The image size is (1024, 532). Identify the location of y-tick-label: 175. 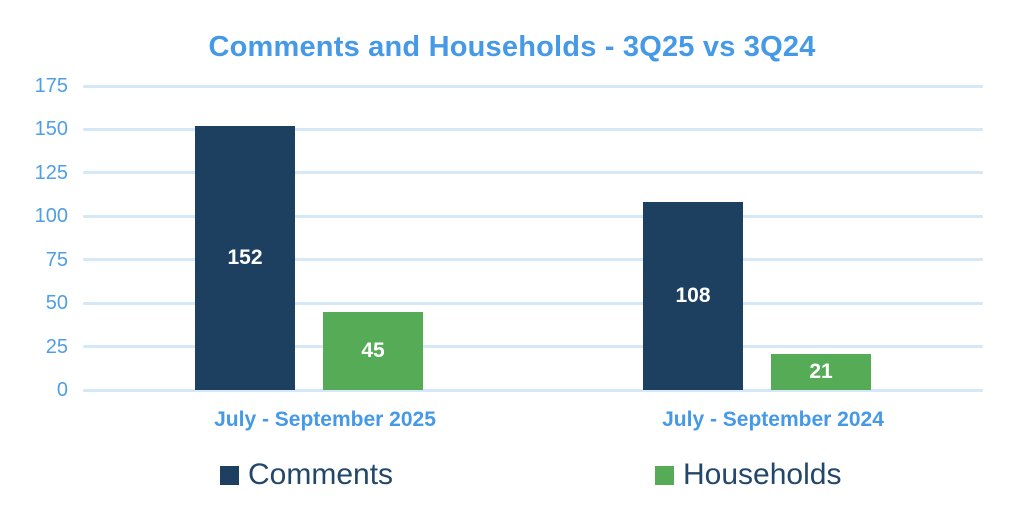
(51, 86).